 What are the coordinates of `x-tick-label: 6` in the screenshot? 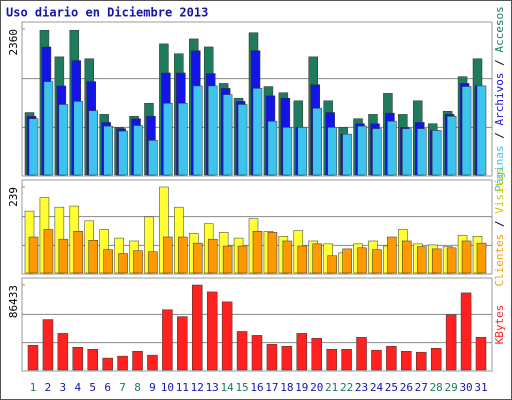 It's located at (107, 387).